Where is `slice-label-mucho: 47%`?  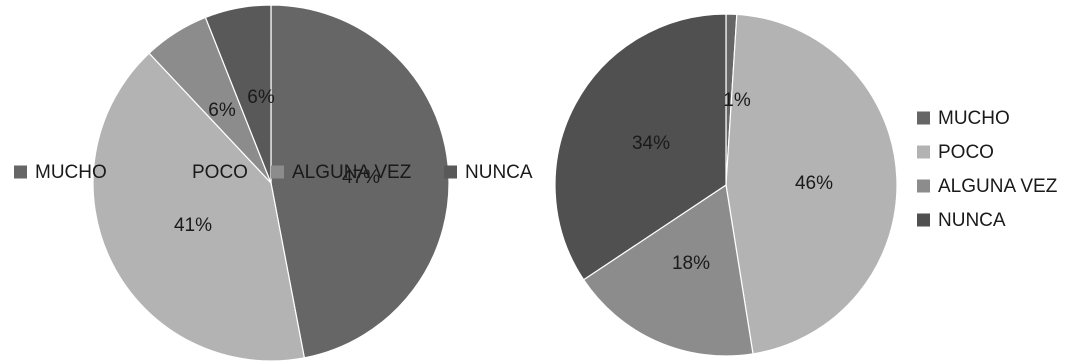
slice-label-mucho: 47% is located at coordinates (361, 177).